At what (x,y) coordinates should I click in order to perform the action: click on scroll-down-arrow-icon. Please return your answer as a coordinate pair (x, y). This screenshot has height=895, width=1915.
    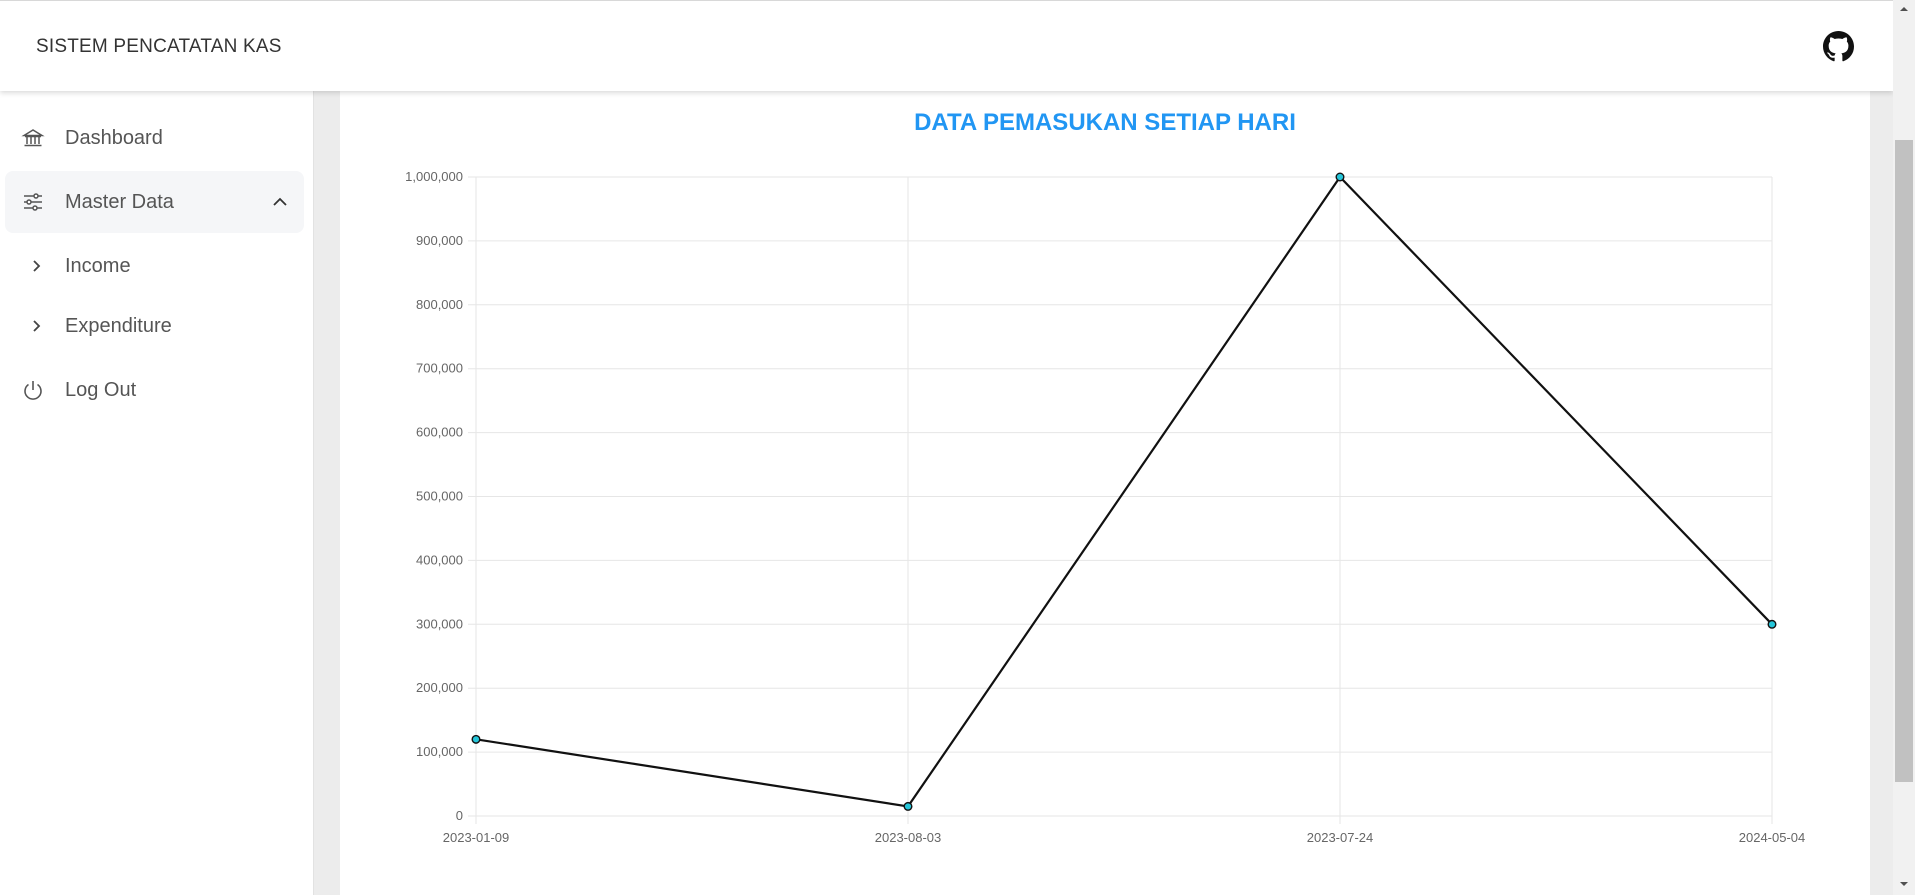
    Looking at the image, I should click on (1904, 885).